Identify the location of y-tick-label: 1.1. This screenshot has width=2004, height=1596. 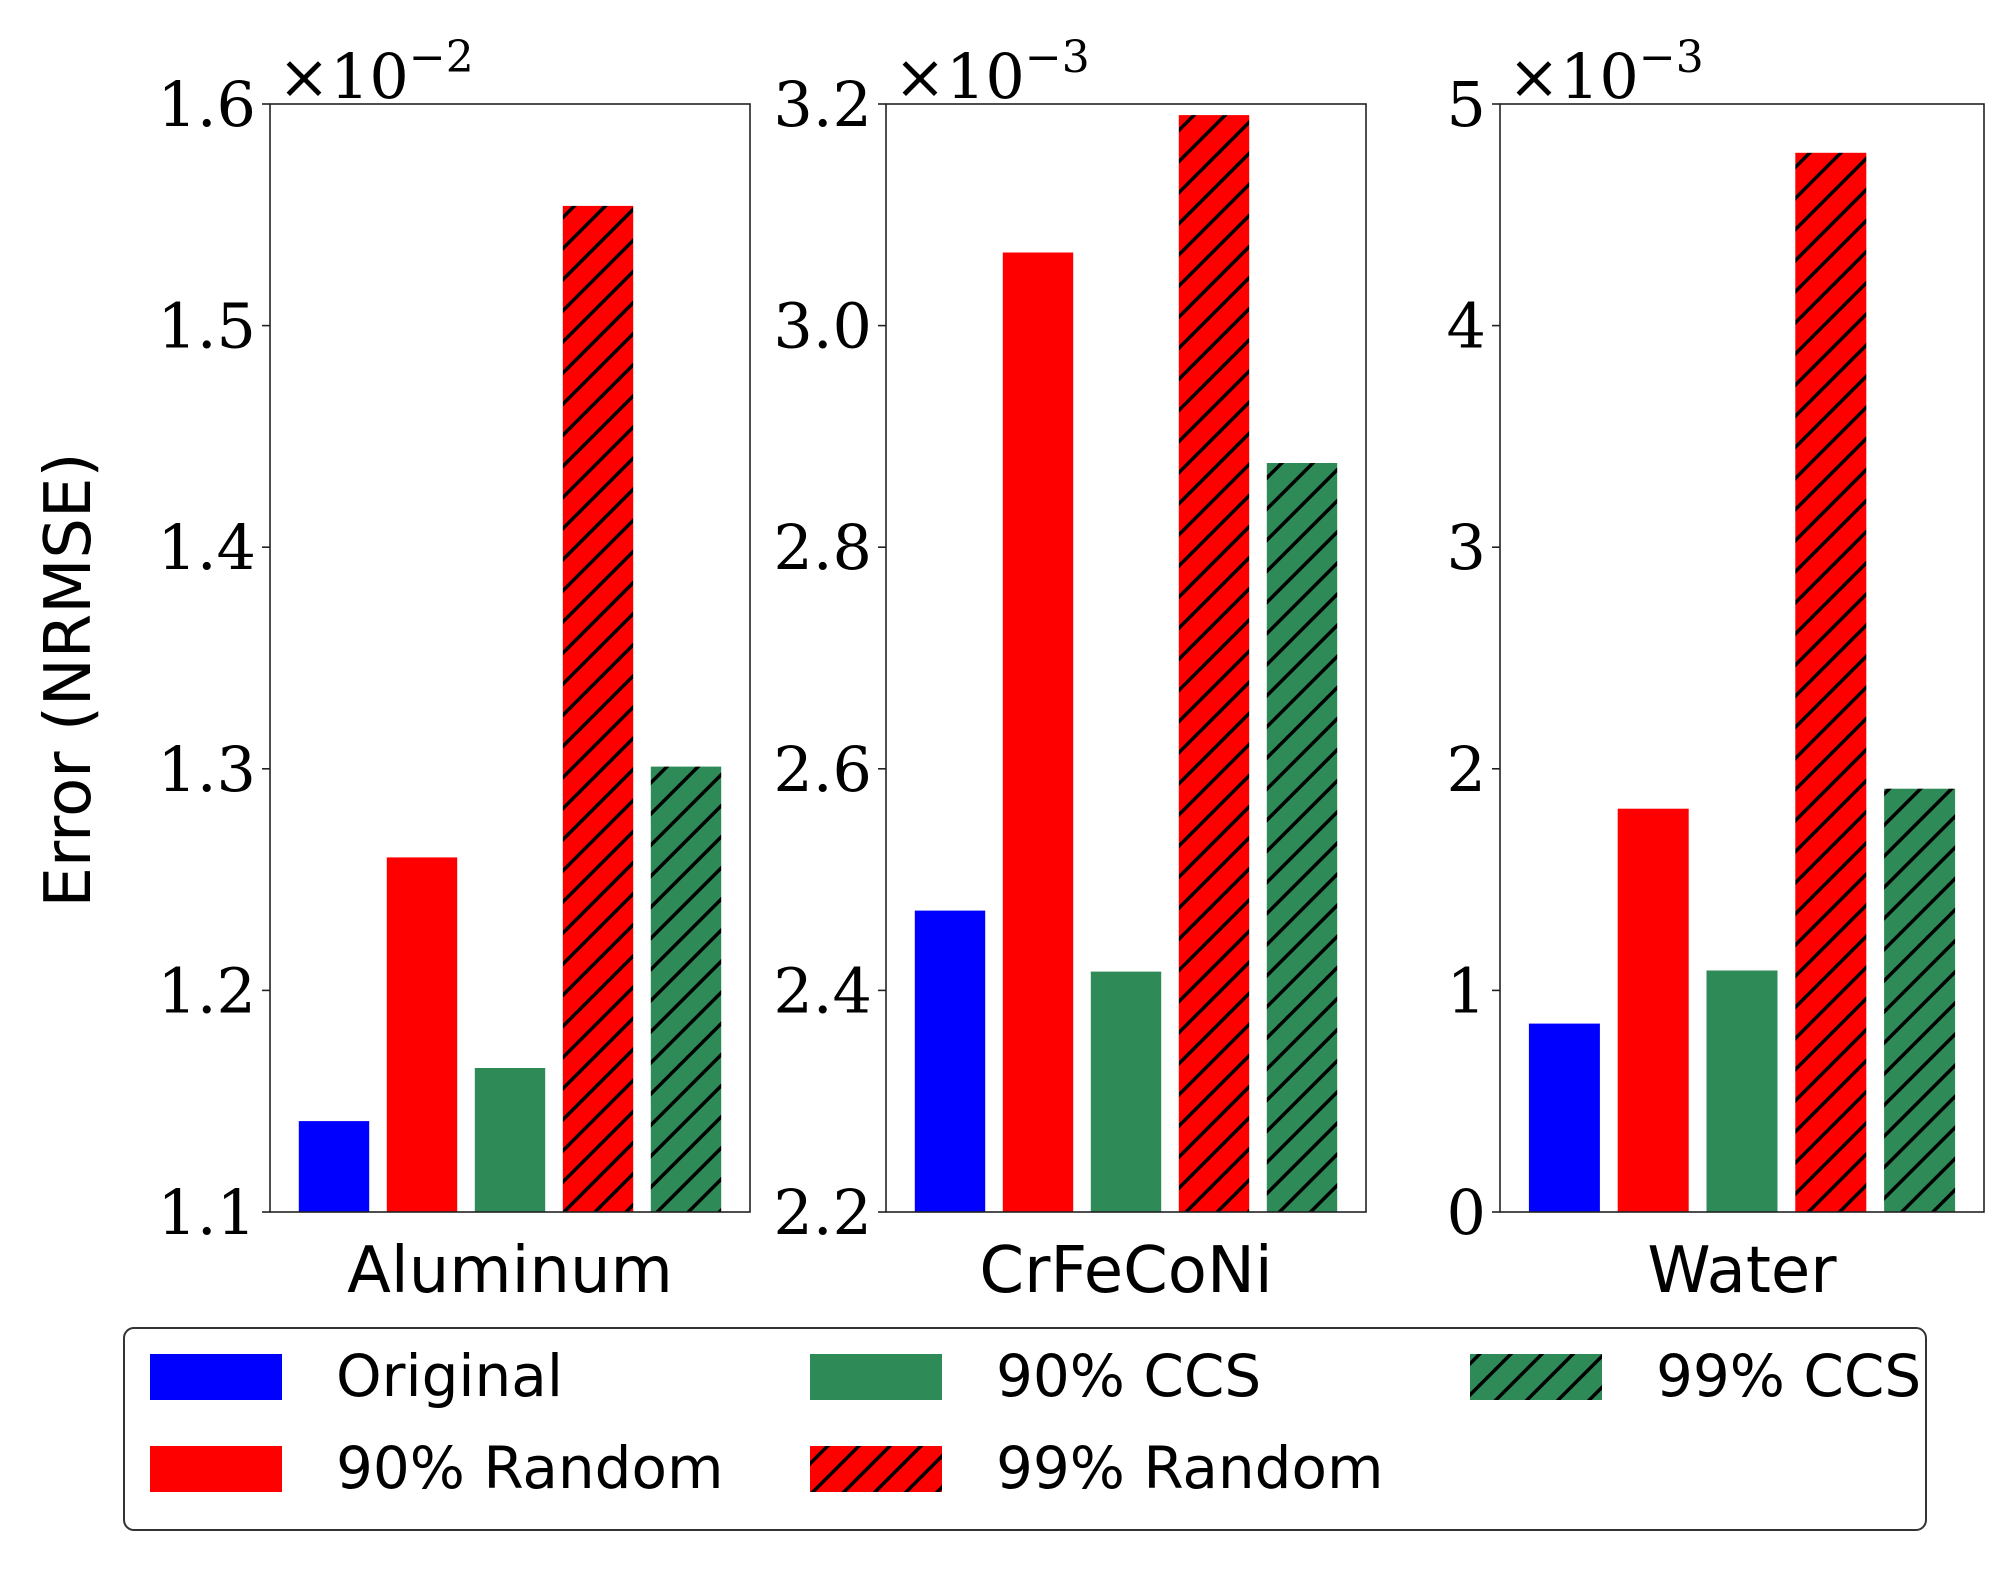
(206, 1212).